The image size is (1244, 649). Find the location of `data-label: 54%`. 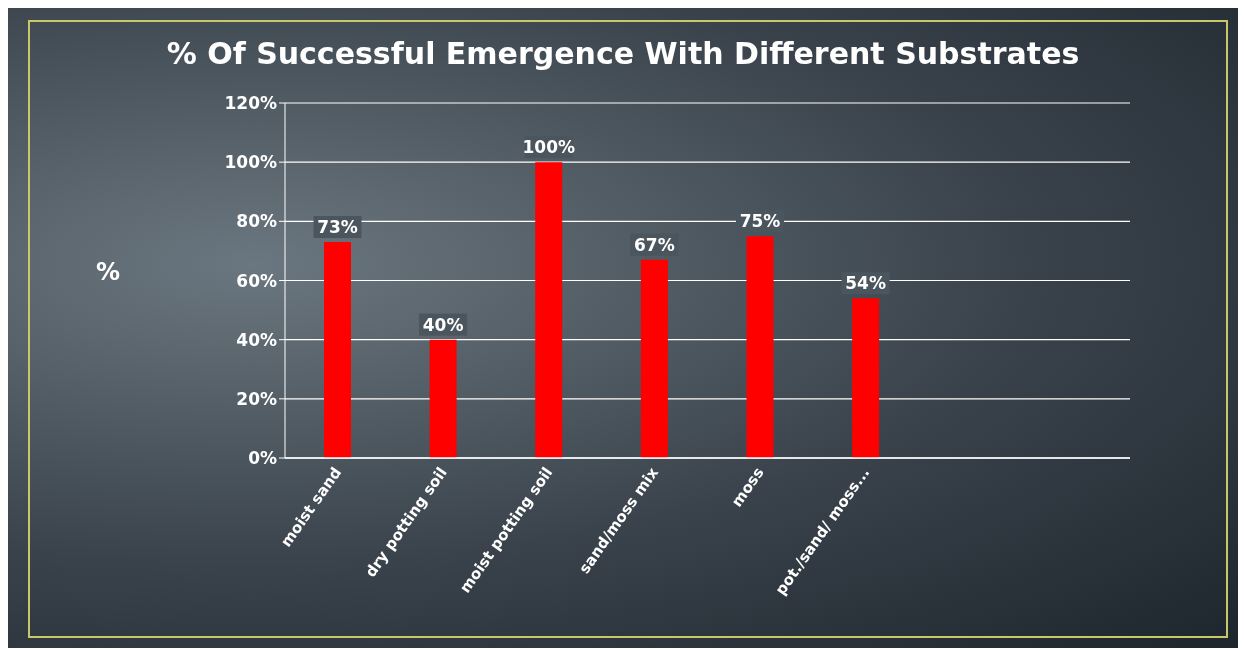

data-label: 54% is located at coordinates (865, 283).